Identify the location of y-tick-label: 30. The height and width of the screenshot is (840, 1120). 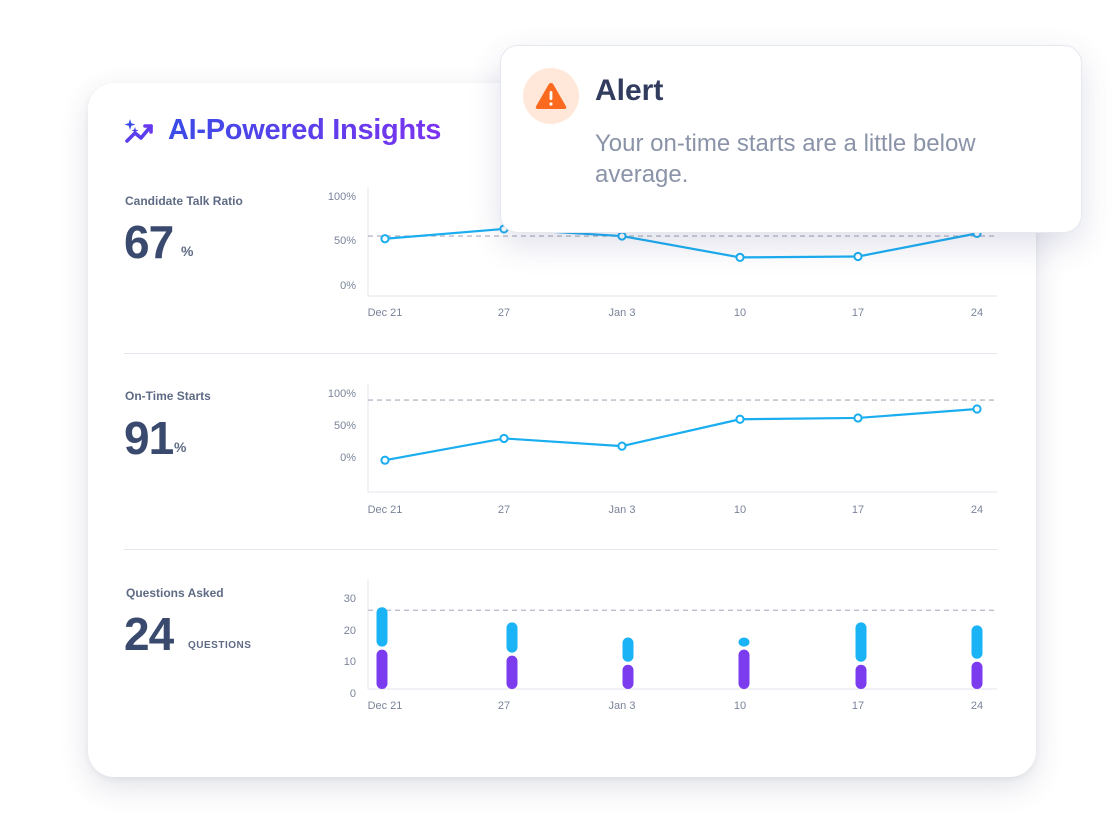
(350, 599).